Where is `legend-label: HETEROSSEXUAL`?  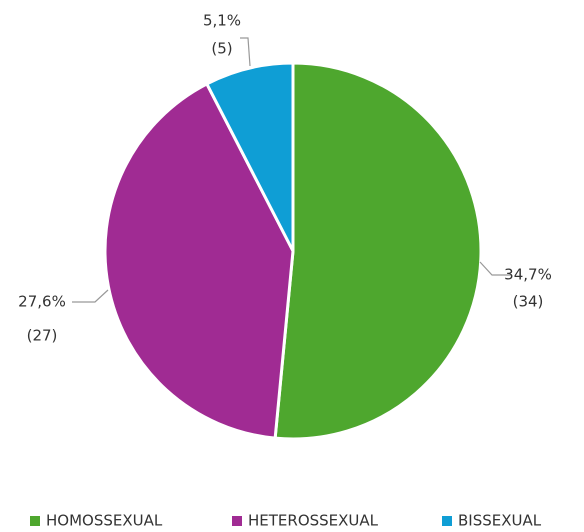
legend-label: HETEROSSEXUAL is located at coordinates (313, 521).